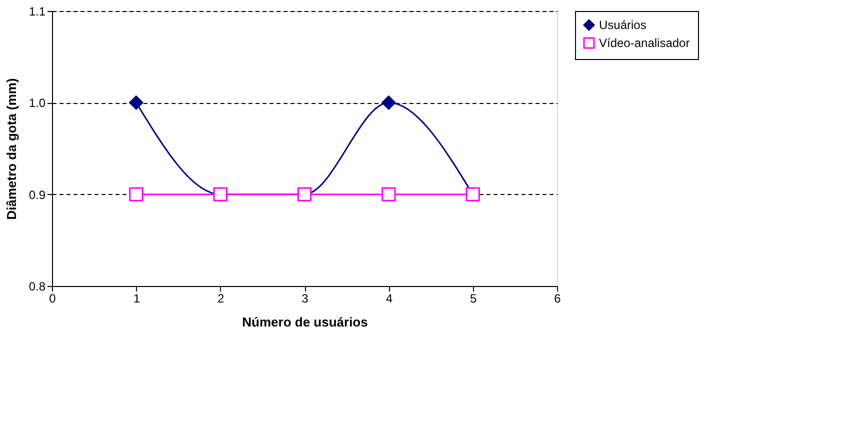  Describe the element at coordinates (37, 11) in the screenshot. I see `y-tick-label: 1.1` at that location.